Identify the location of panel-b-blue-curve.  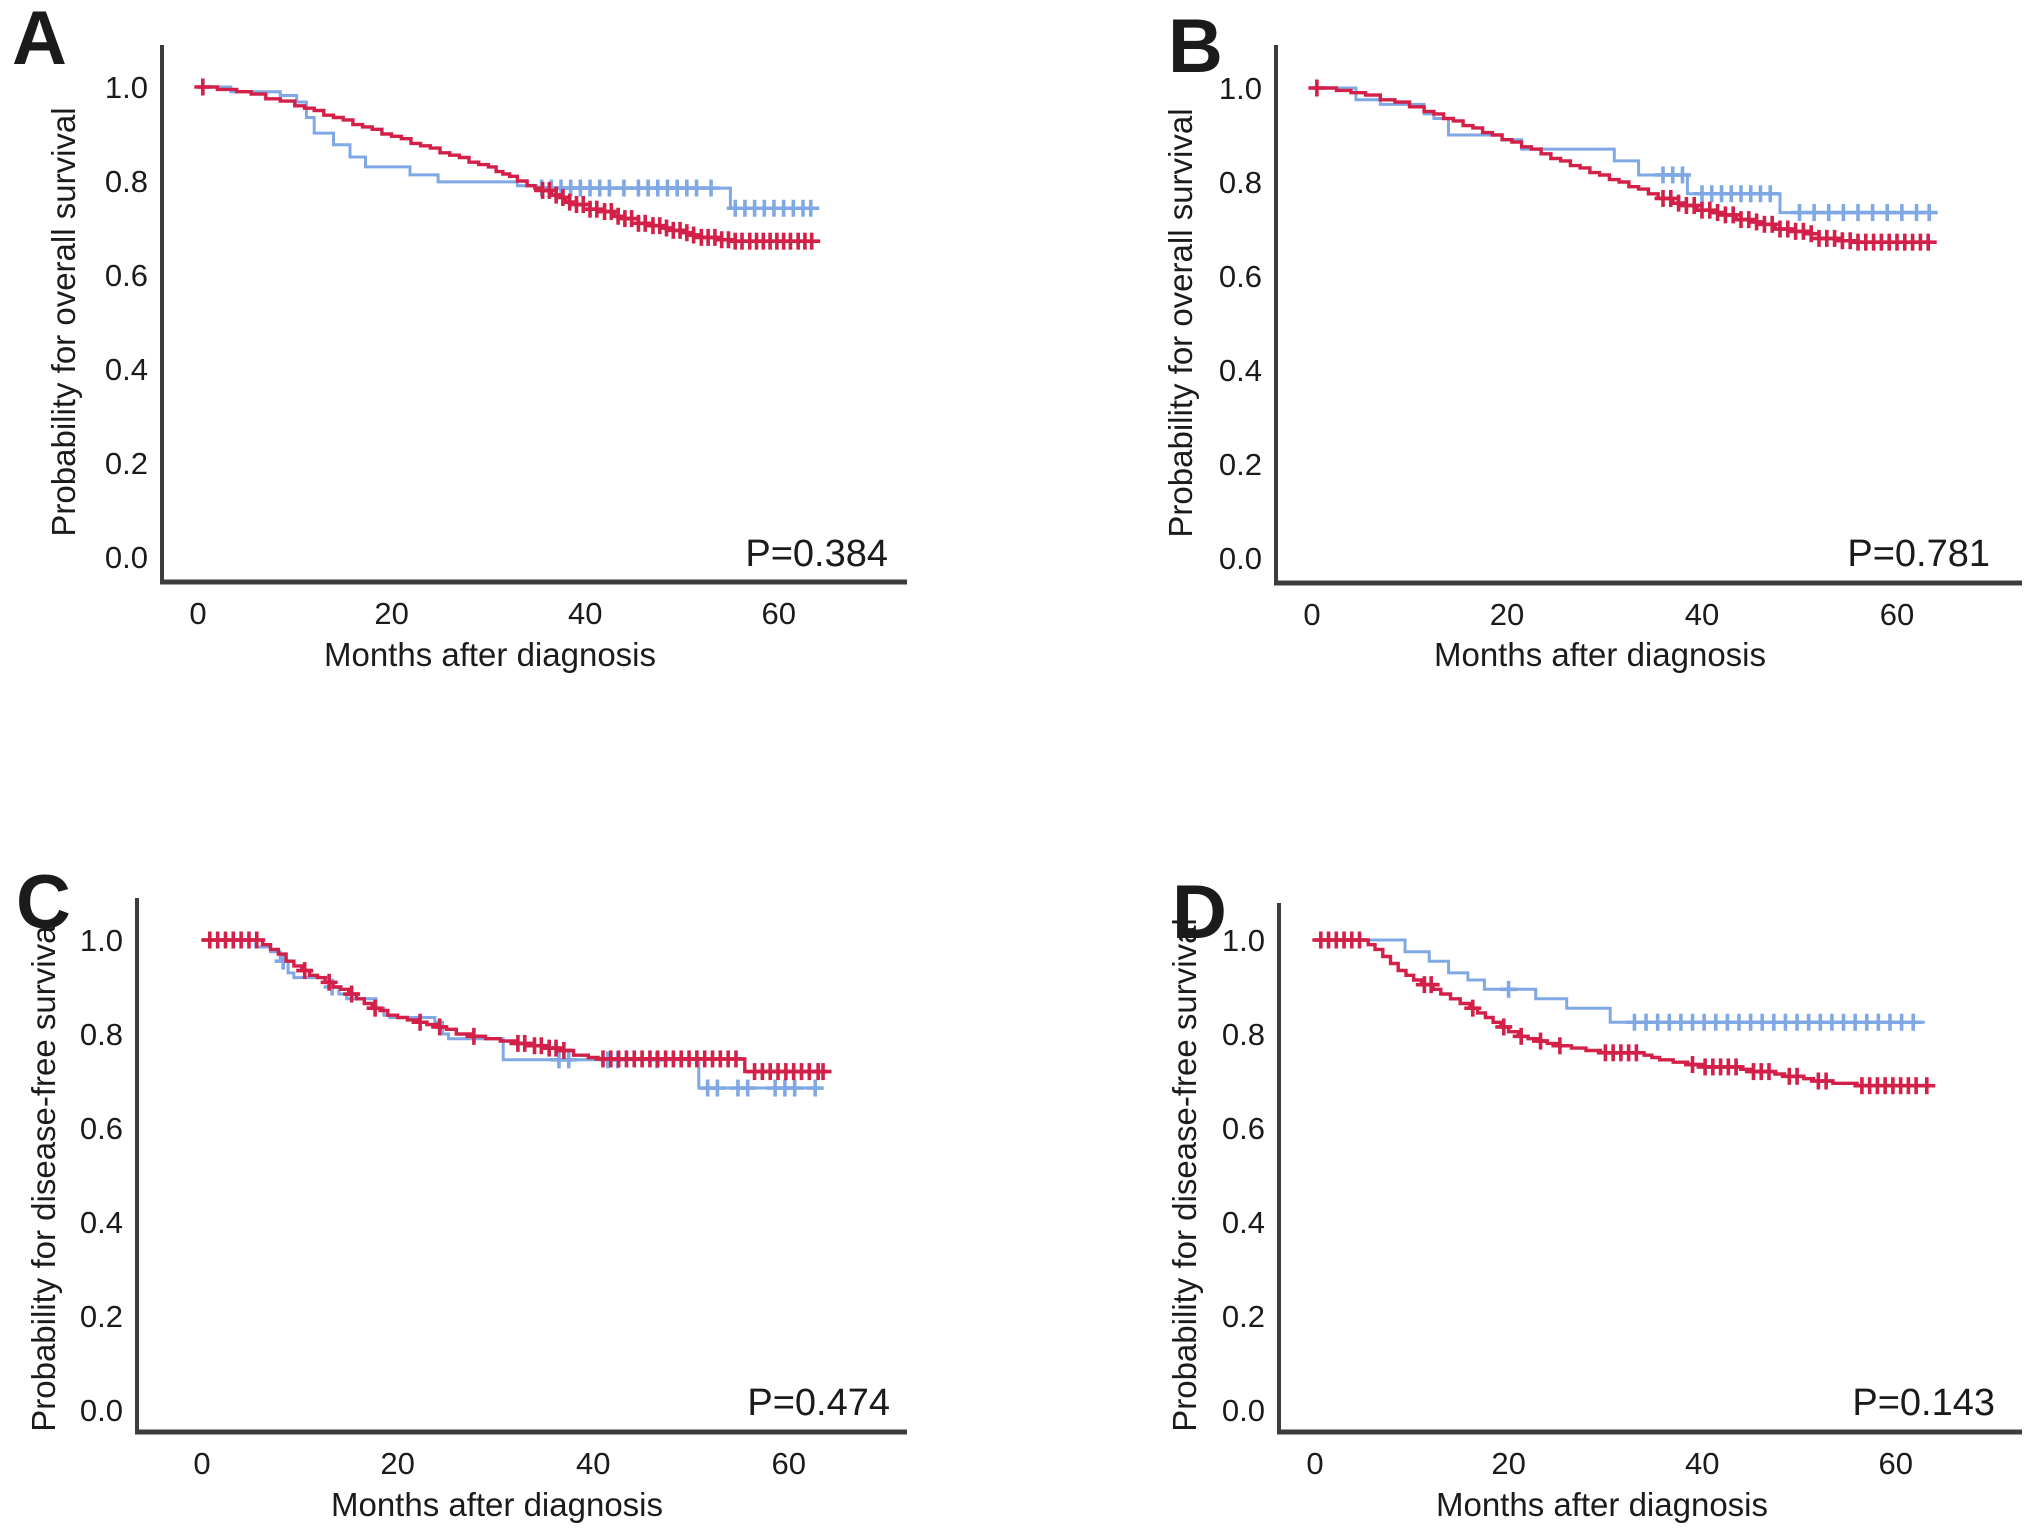
(1622, 150).